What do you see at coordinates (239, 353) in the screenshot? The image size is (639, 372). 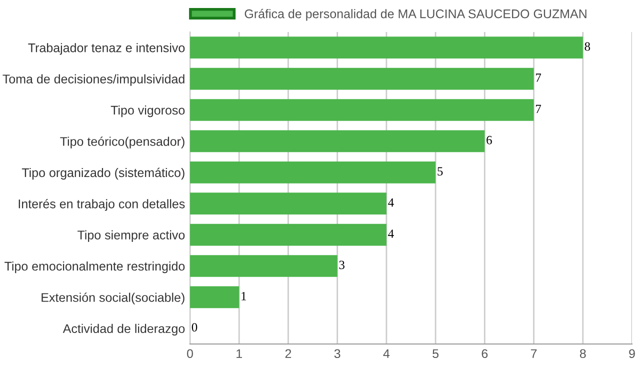 I see `x-tick-label: 1` at bounding box center [239, 353].